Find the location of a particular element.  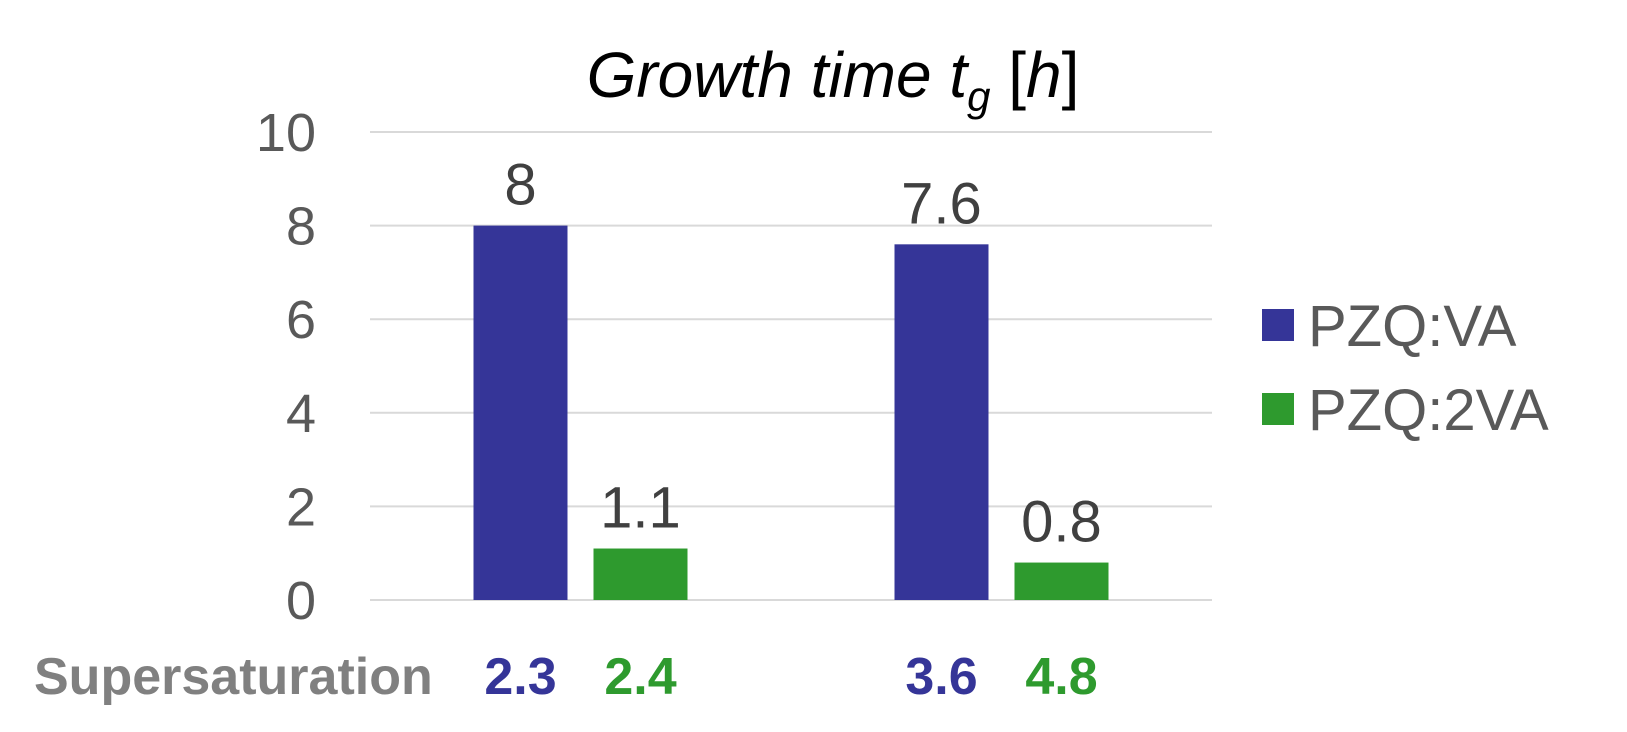

y-tick-label: 6 is located at coordinates (301, 320).